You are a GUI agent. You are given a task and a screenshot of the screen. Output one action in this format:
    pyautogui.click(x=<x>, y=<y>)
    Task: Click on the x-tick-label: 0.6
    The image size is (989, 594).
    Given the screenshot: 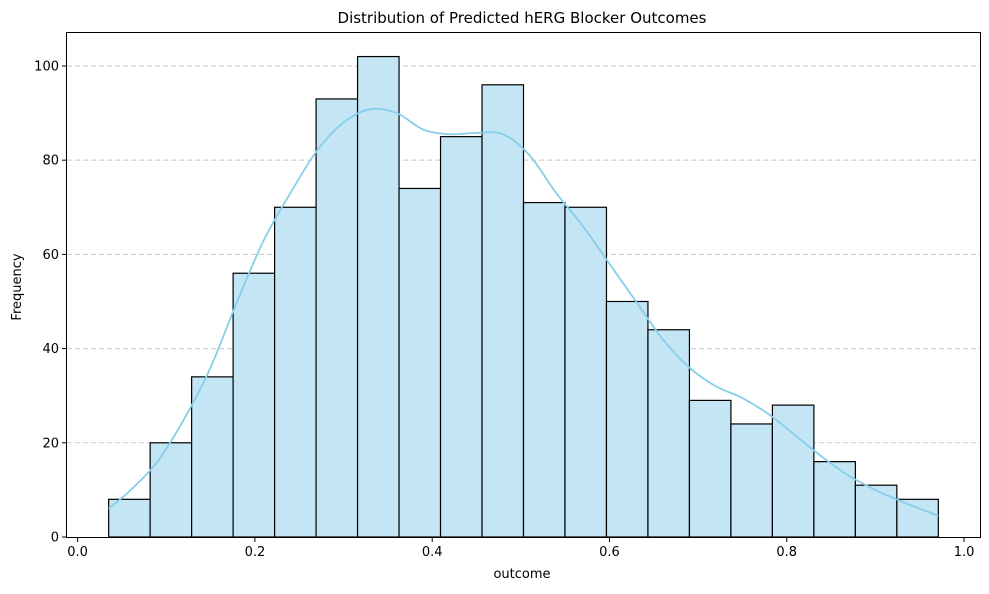 What is the action you would take?
    pyautogui.click(x=609, y=552)
    